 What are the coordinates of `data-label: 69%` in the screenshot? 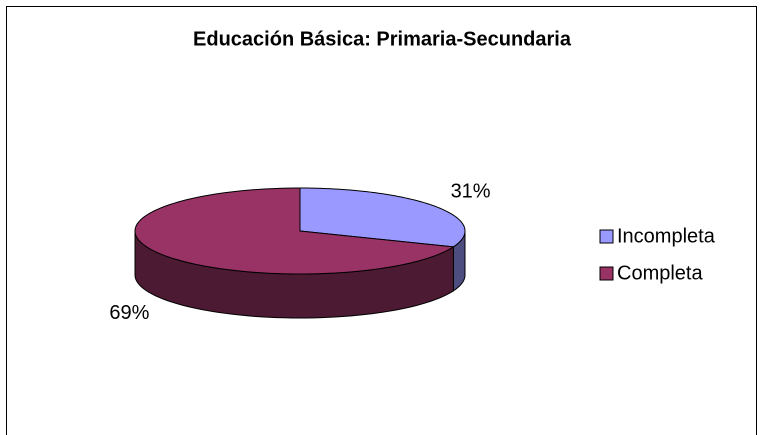 It's located at (129, 313).